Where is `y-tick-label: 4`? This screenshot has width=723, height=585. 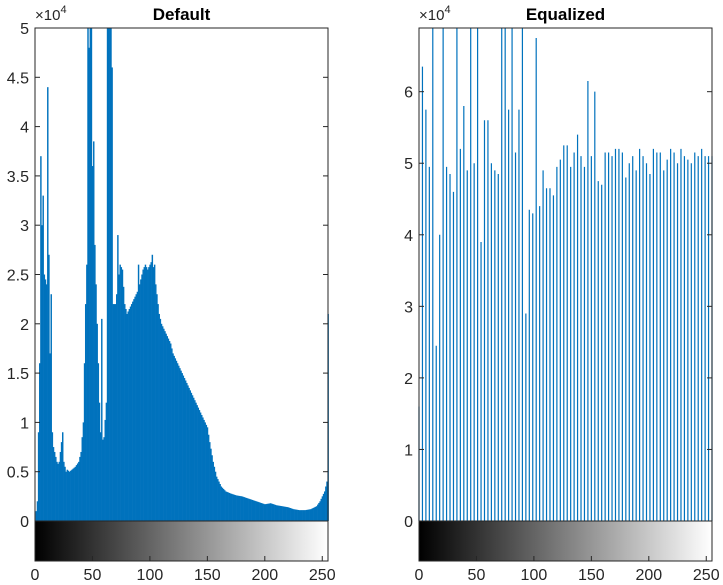 y-tick-label: 4 is located at coordinates (24, 128).